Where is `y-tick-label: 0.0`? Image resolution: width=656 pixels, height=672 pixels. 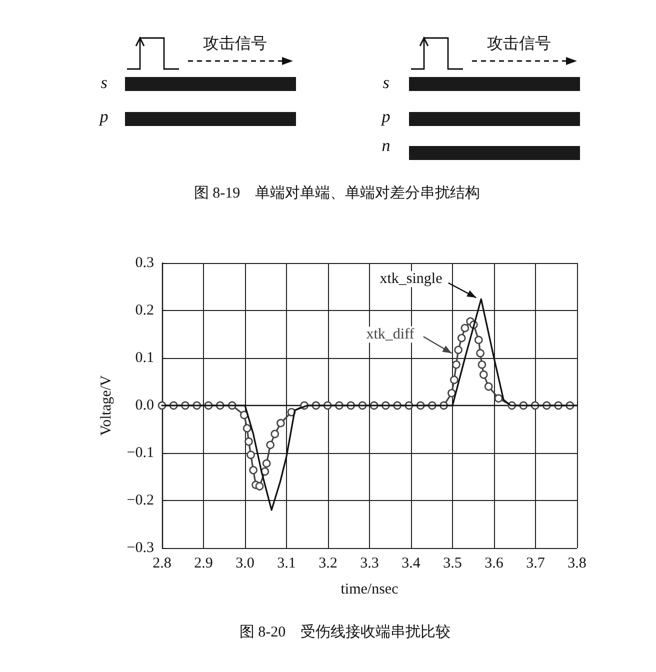
y-tick-label: 0.0 is located at coordinates (144, 406).